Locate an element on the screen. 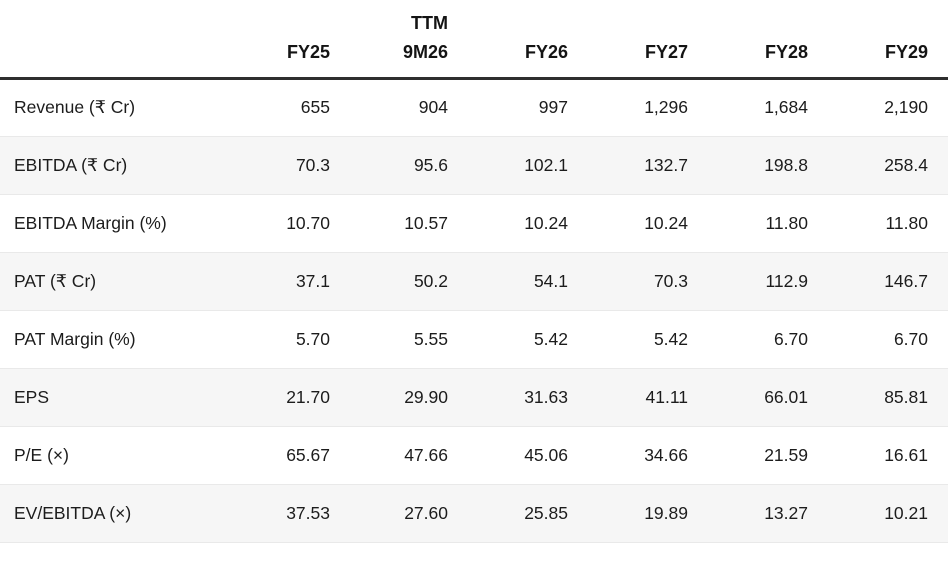 This screenshot has width=948, height=582. row-label: EV/EBITDA (×) is located at coordinates (73, 512).